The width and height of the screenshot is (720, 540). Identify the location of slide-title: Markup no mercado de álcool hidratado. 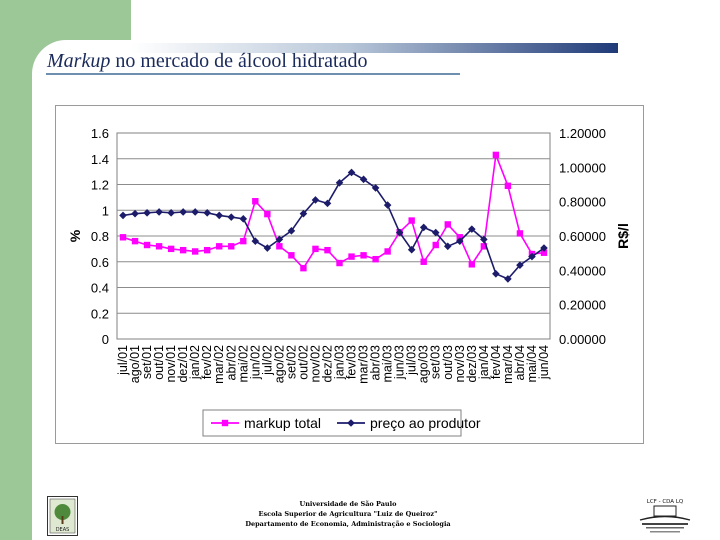
(207, 61).